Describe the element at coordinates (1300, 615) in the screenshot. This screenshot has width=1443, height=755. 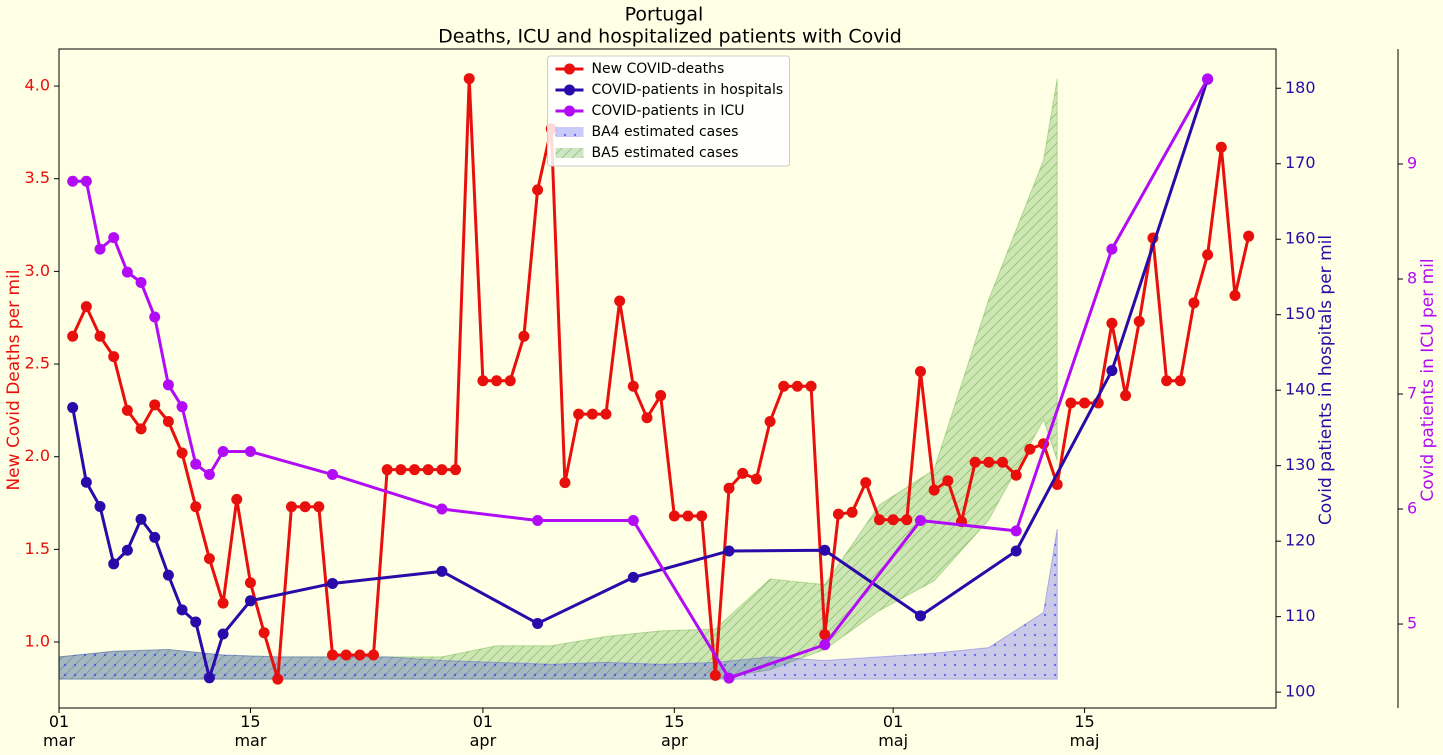
I see `y2-tick-label: 110` at that location.